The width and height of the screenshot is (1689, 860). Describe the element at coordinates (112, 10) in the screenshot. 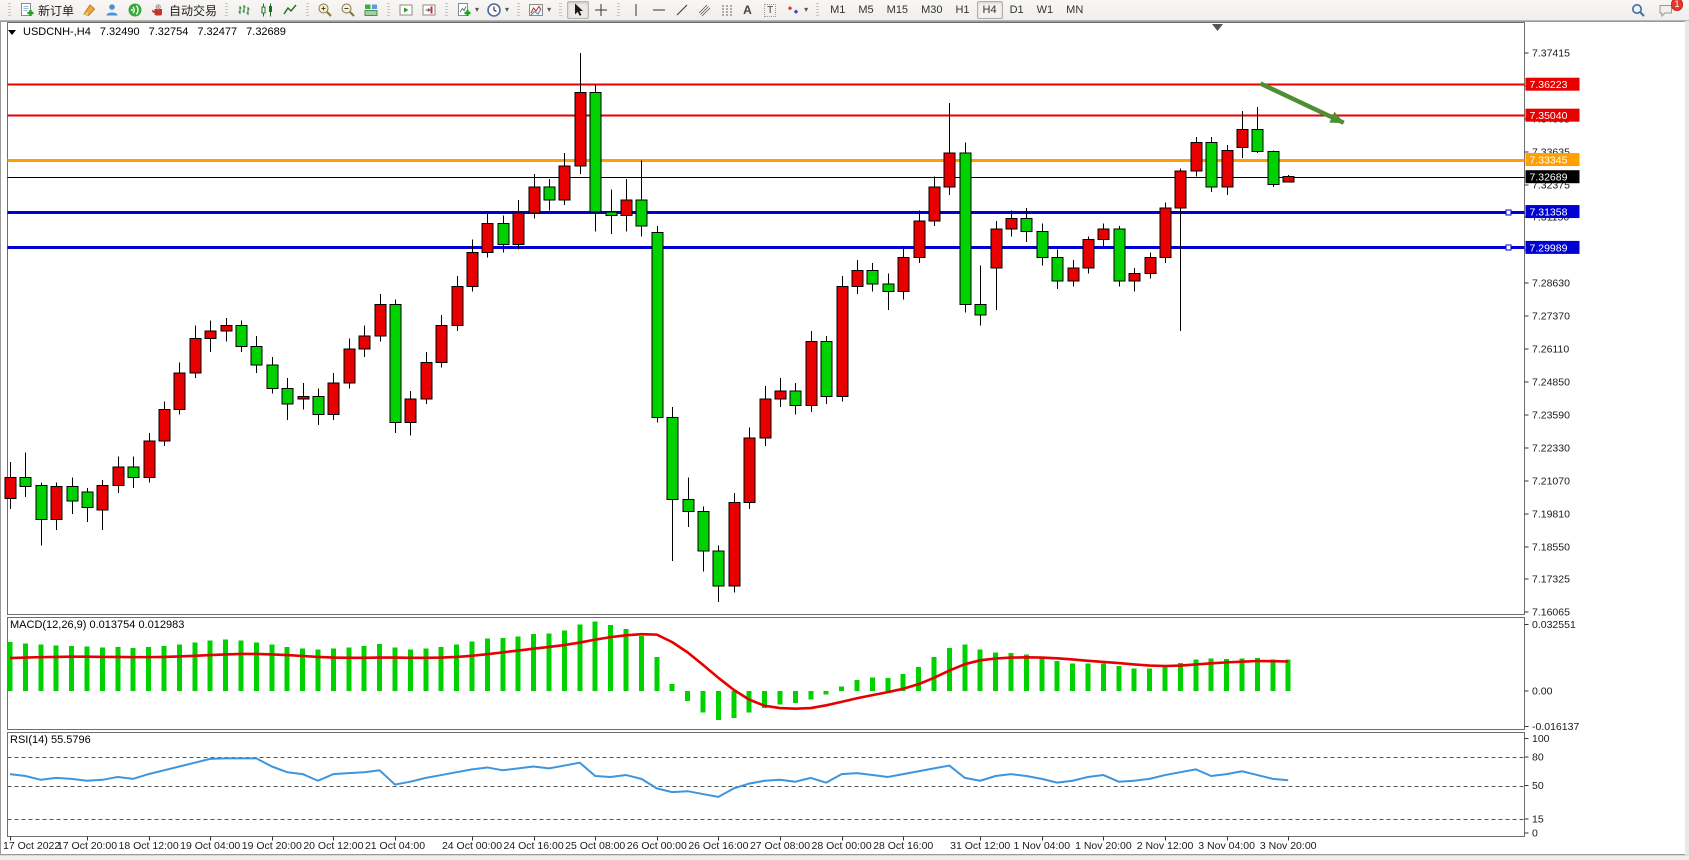

I see `community-button` at that location.